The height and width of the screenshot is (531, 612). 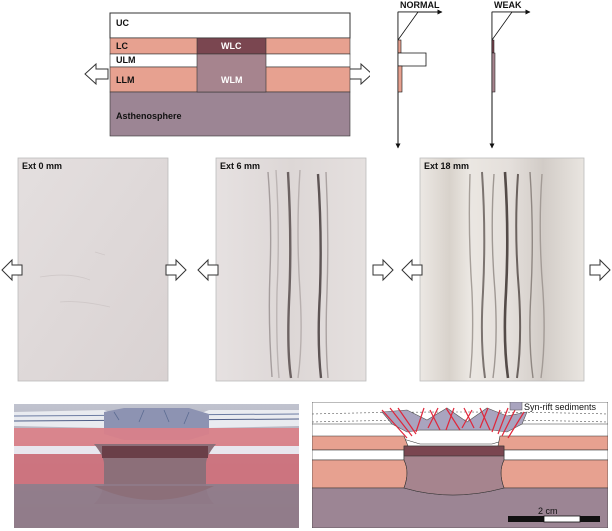 I want to click on cross-section-photo-drawing, so click(x=156, y=466).